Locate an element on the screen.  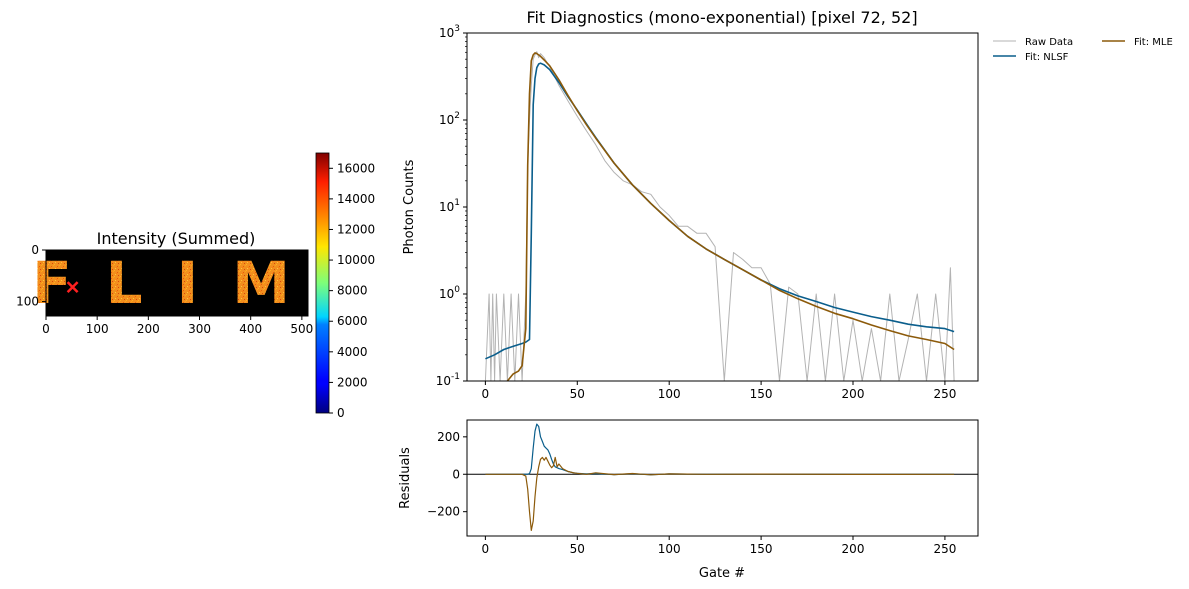
residuals-x-tick-label: 0 is located at coordinates (486, 549).